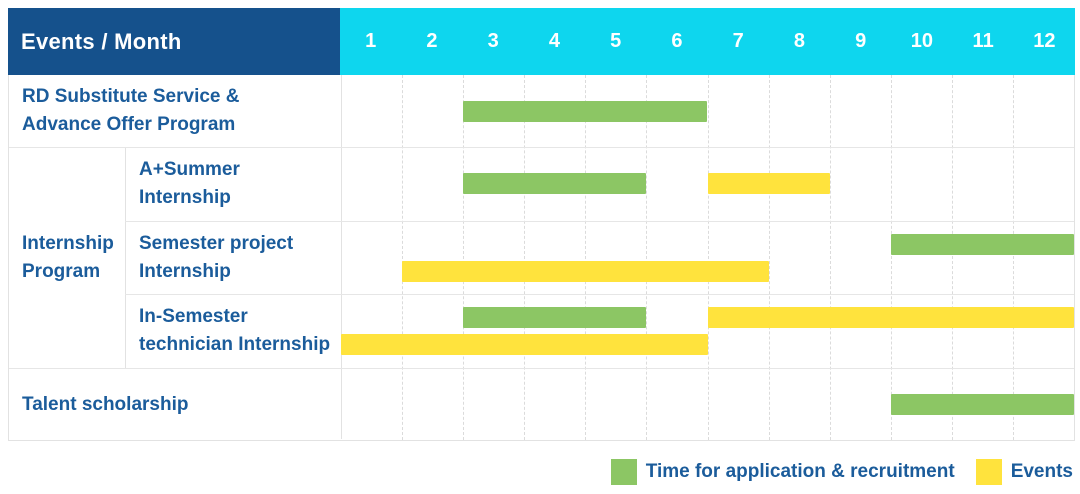  I want to click on group-cell-label-line: Program, so click(61, 271).